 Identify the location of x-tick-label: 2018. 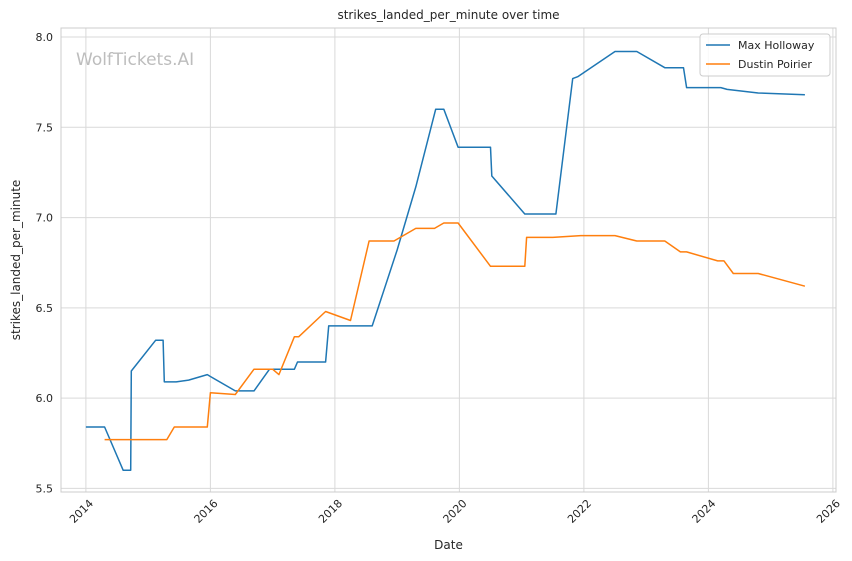
(330, 511).